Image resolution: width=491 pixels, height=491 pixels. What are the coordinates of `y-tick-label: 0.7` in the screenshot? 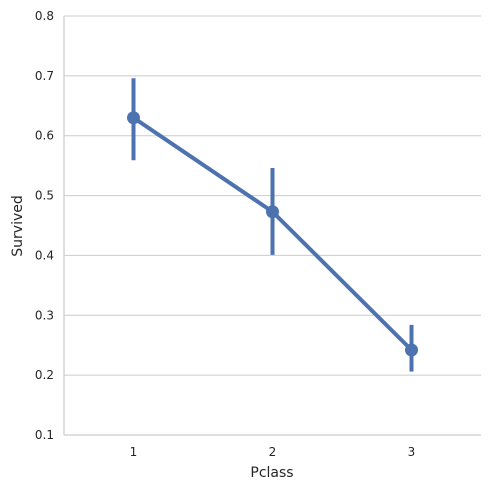 It's located at (44, 76).